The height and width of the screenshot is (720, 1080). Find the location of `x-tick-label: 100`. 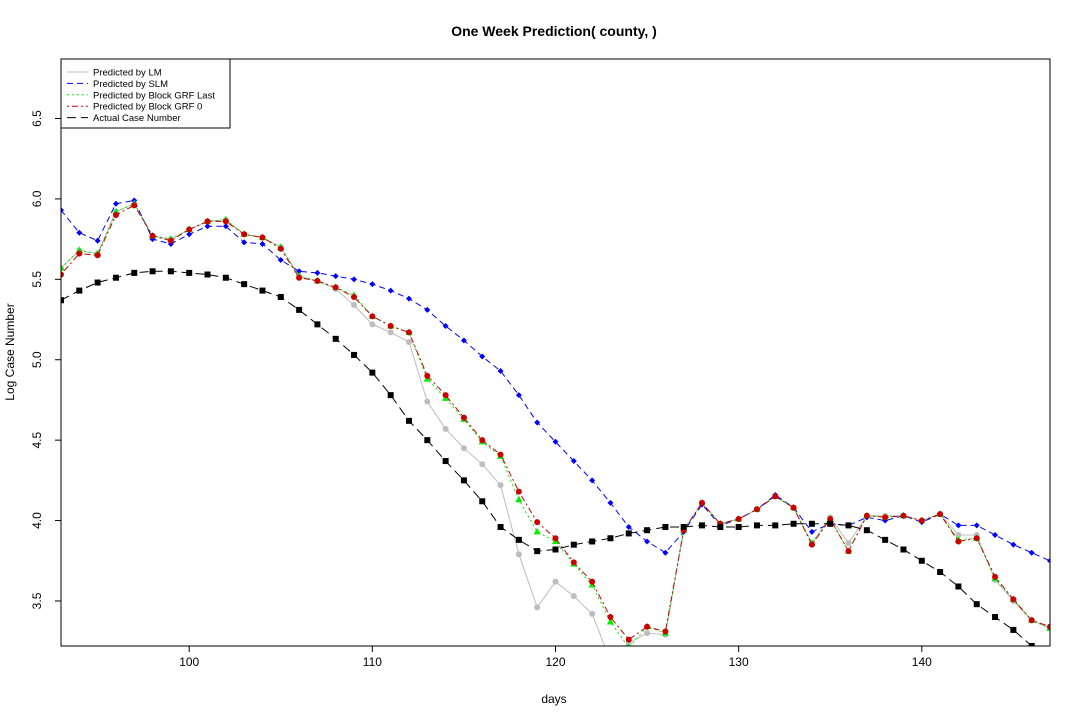

x-tick-label: 100 is located at coordinates (189, 662).